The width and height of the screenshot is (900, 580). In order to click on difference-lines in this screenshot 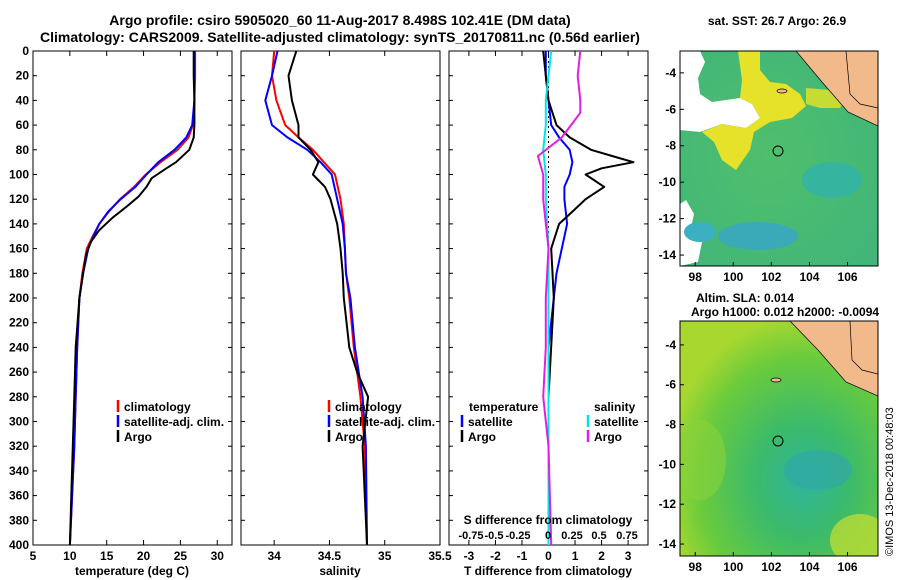, I will do `click(585, 298)`.